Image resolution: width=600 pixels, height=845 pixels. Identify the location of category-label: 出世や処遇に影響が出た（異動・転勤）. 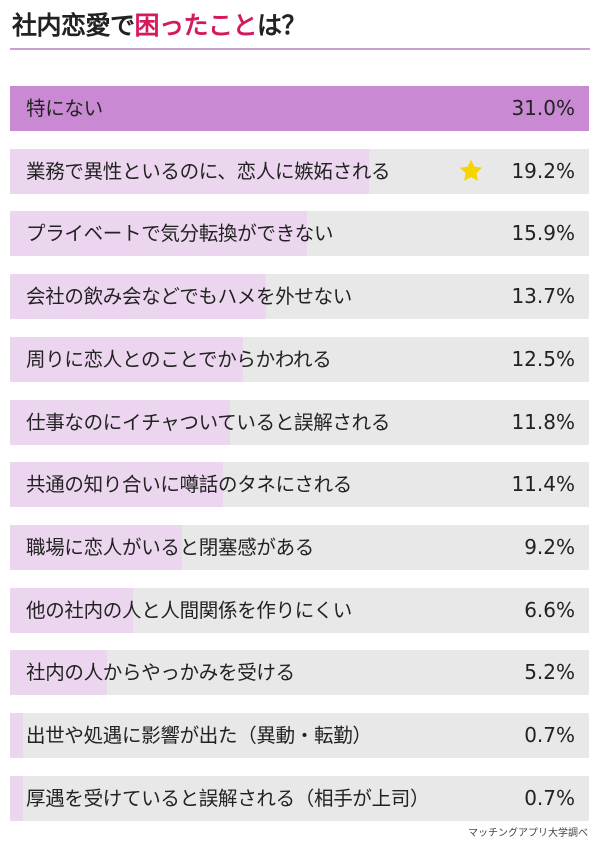
(199, 735).